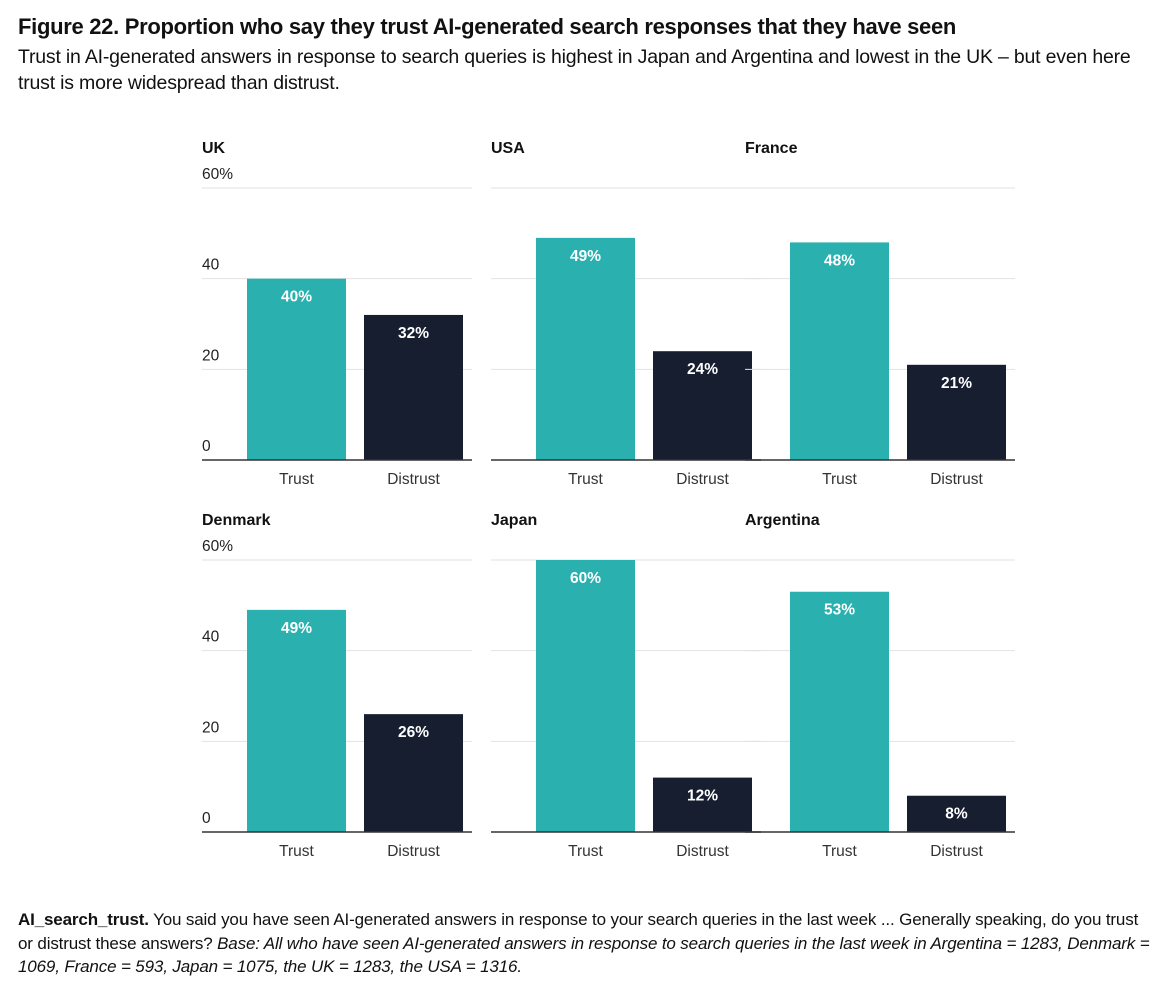 The width and height of the screenshot is (1168, 1008). I want to click on data-label: 53%, so click(839, 610).